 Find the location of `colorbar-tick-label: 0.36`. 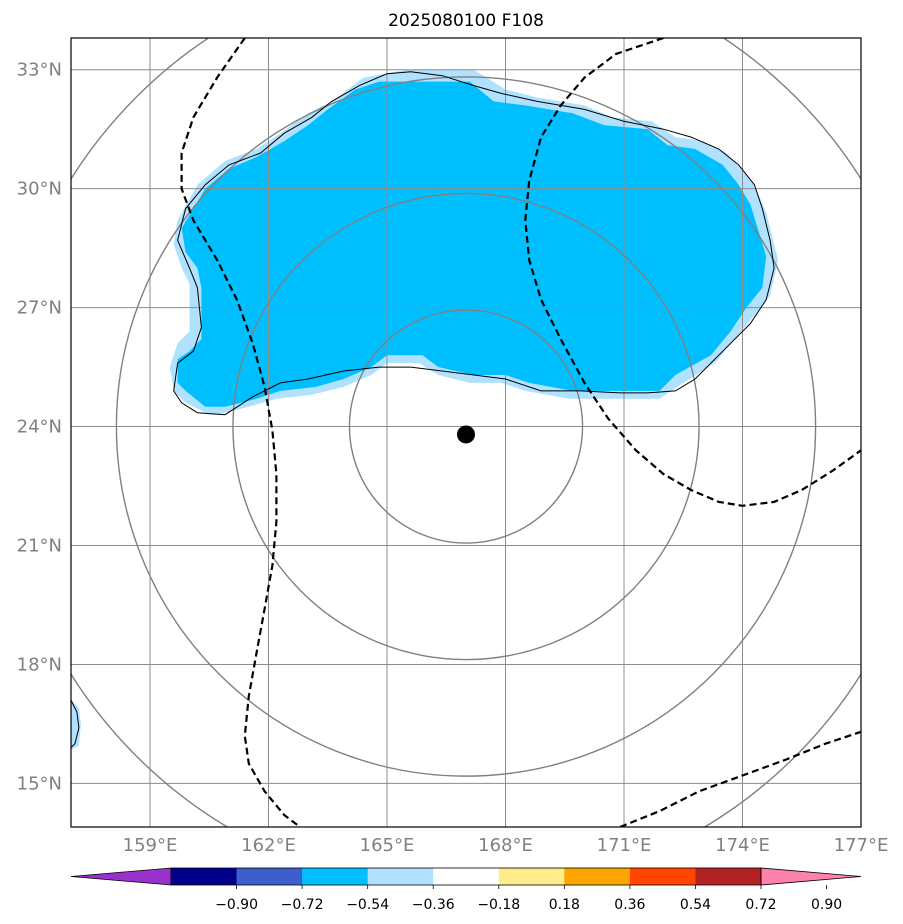

colorbar-tick-label: 0.36 is located at coordinates (629, 905).